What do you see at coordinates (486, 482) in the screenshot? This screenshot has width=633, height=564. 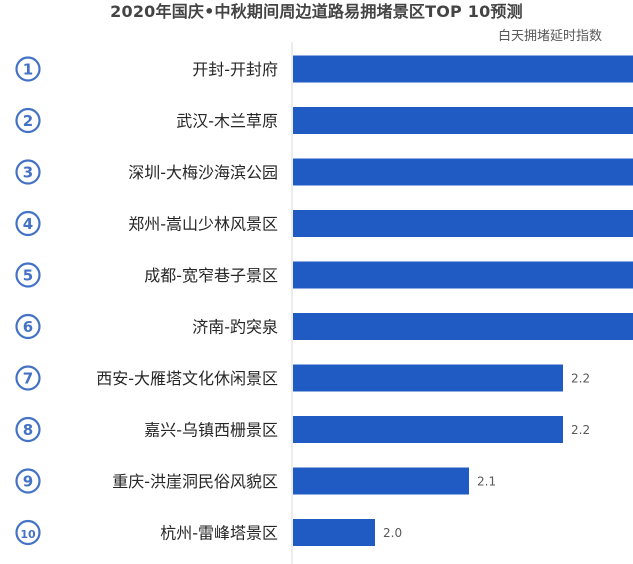 I see `value-label: 2.1` at bounding box center [486, 482].